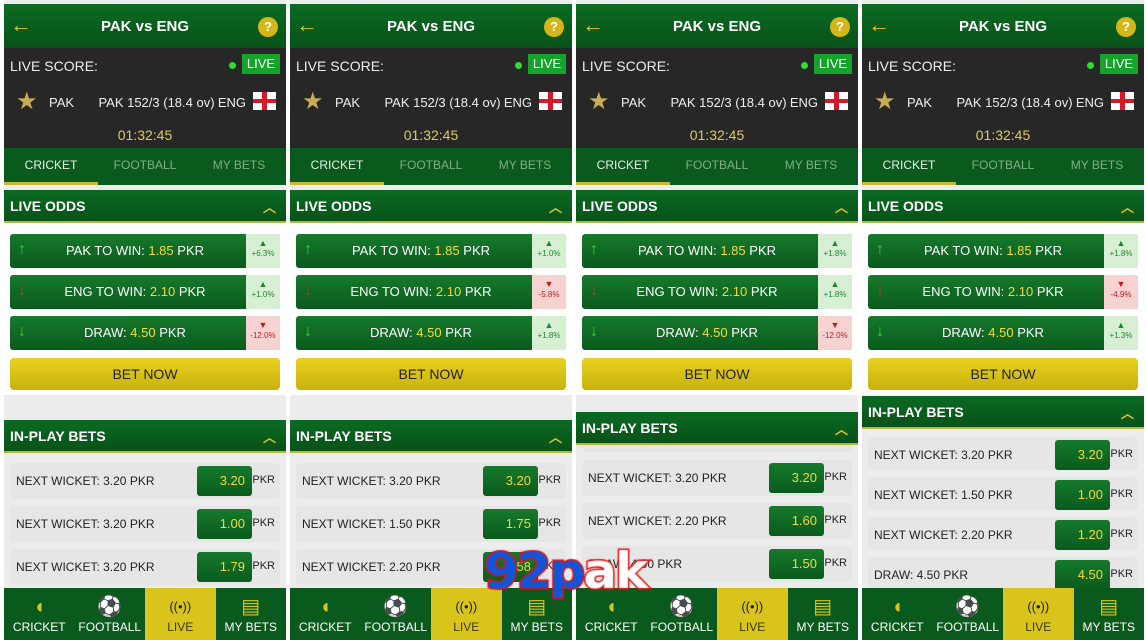  What do you see at coordinates (1003, 493) in the screenshot?
I see `in-play-bet-row: NEXT WICKET: 1.50 PKR 1.00 PKR` at bounding box center [1003, 493].